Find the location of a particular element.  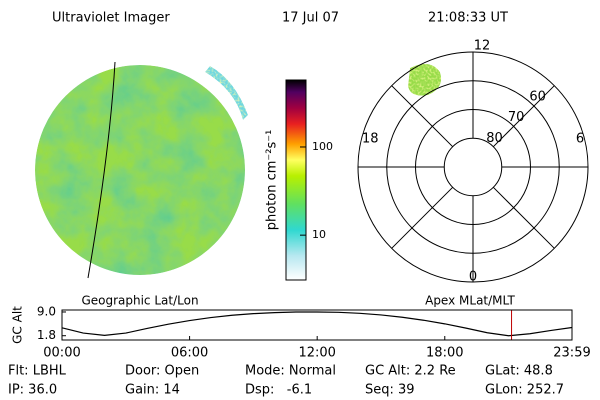

x-tick-label: 18:00 is located at coordinates (444, 353).